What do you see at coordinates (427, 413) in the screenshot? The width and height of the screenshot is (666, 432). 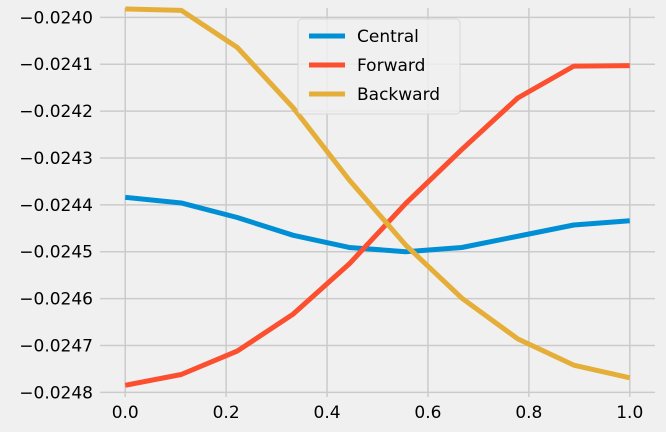 I see `x-tick-label: 0.6` at bounding box center [427, 413].